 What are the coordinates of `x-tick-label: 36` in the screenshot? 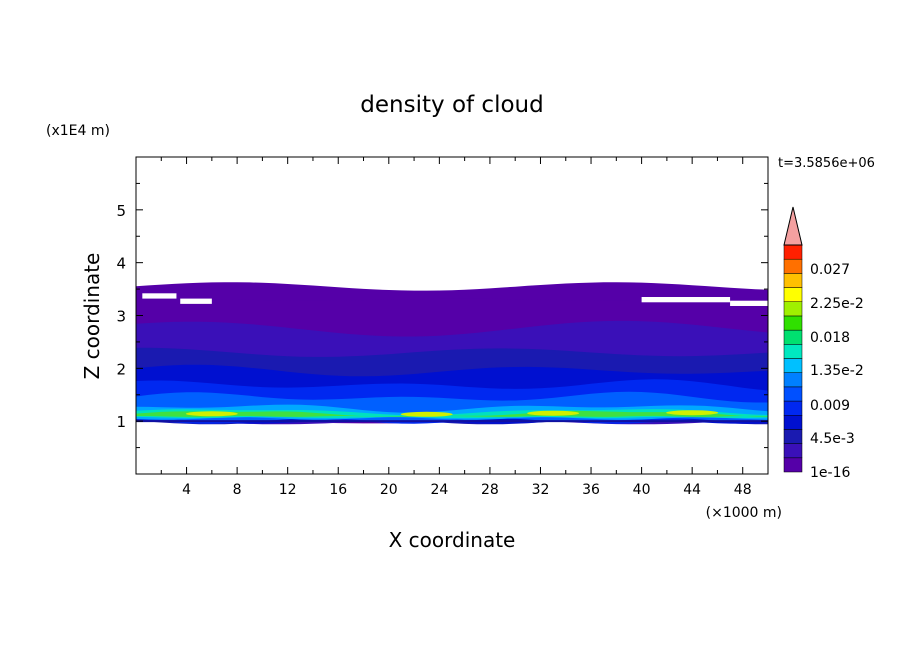 It's located at (591, 490).